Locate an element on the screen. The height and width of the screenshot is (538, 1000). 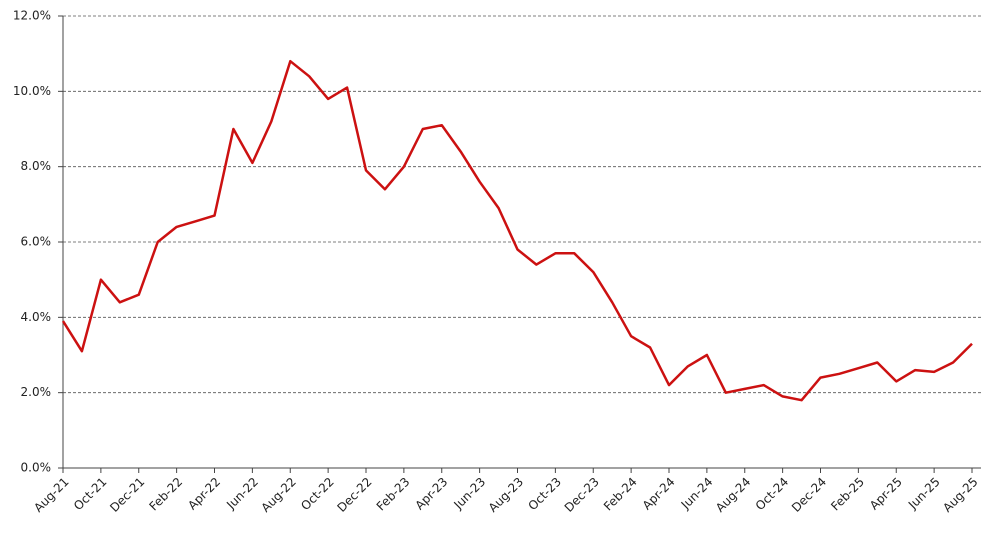
x-tick-label: Oct-24 is located at coordinates (772, 494).